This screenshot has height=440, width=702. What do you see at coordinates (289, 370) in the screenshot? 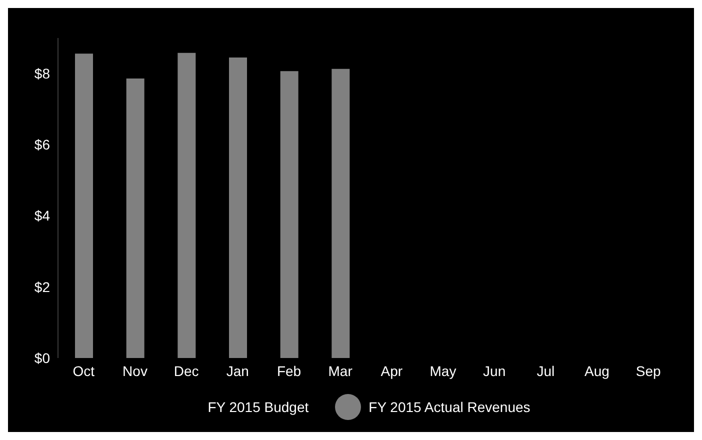
I see `x-tick-label: Feb` at bounding box center [289, 370].